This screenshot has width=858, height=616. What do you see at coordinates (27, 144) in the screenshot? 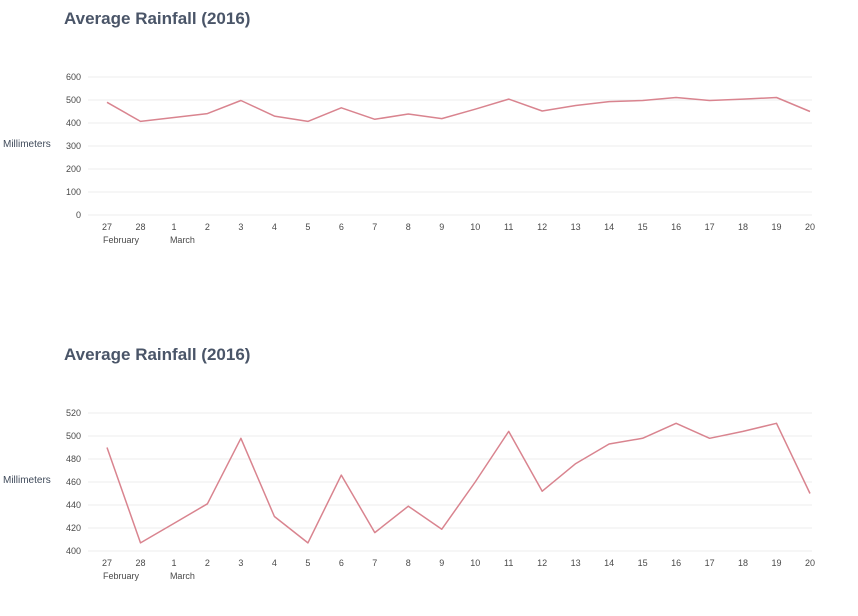
I see `y-axis-label-top: Millimeters` at bounding box center [27, 144].